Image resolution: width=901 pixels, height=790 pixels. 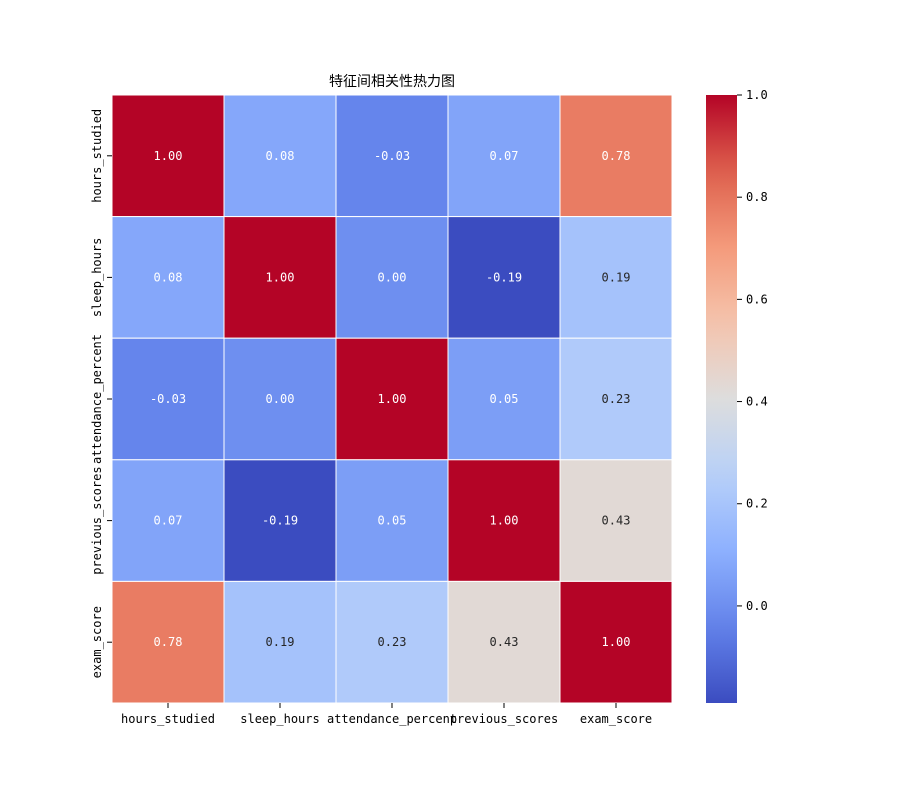 What do you see at coordinates (757, 504) in the screenshot?
I see `colorbar-tick-label: 0.2` at bounding box center [757, 504].